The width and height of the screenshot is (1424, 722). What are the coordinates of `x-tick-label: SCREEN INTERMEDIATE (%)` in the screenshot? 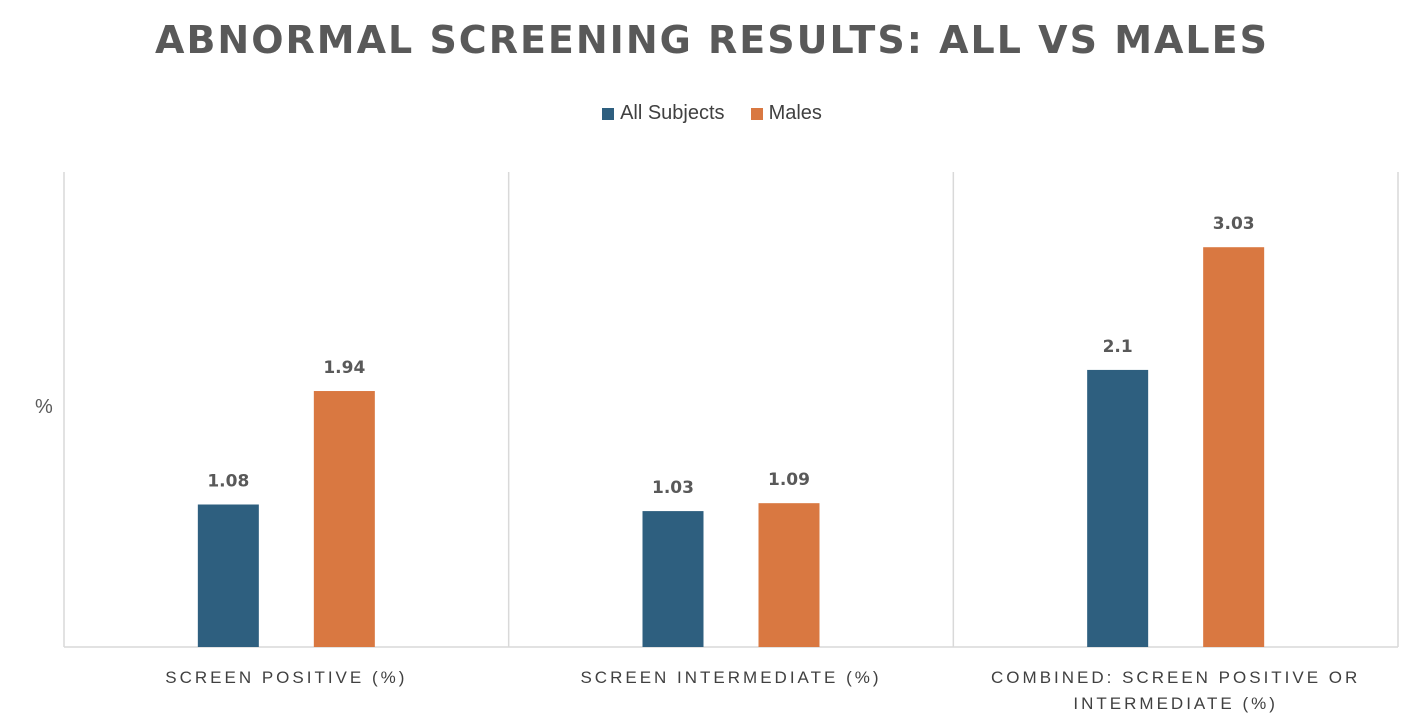 It's located at (730, 677).